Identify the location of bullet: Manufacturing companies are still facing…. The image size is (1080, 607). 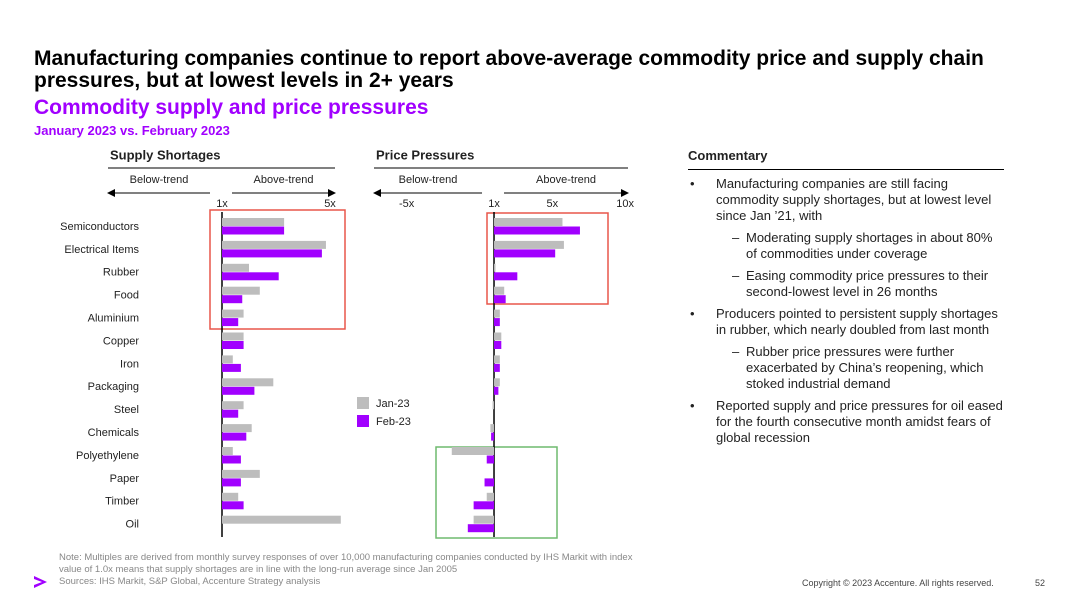
(846, 200).